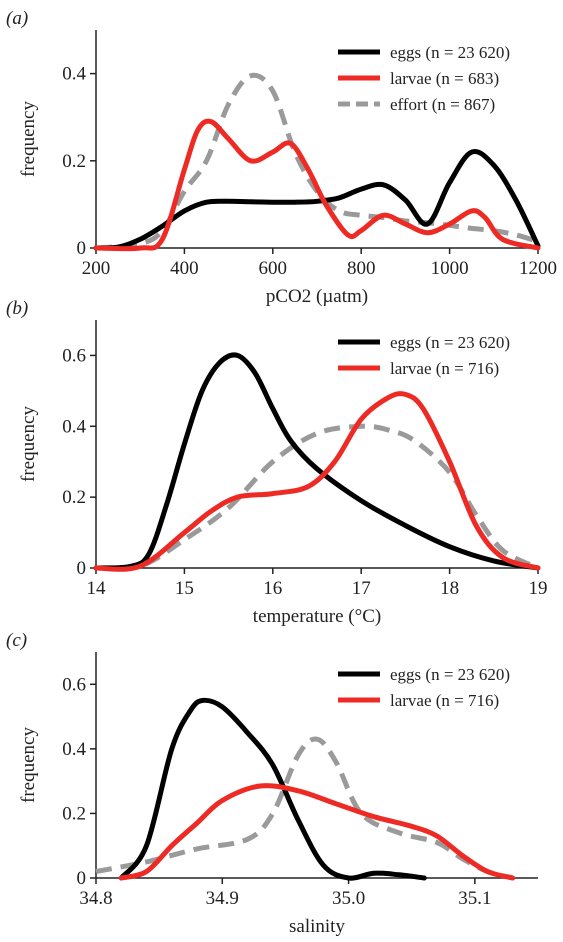 Image resolution: width=563 pixels, height=942 pixels. I want to click on x-tick-label: 14, so click(97, 588).